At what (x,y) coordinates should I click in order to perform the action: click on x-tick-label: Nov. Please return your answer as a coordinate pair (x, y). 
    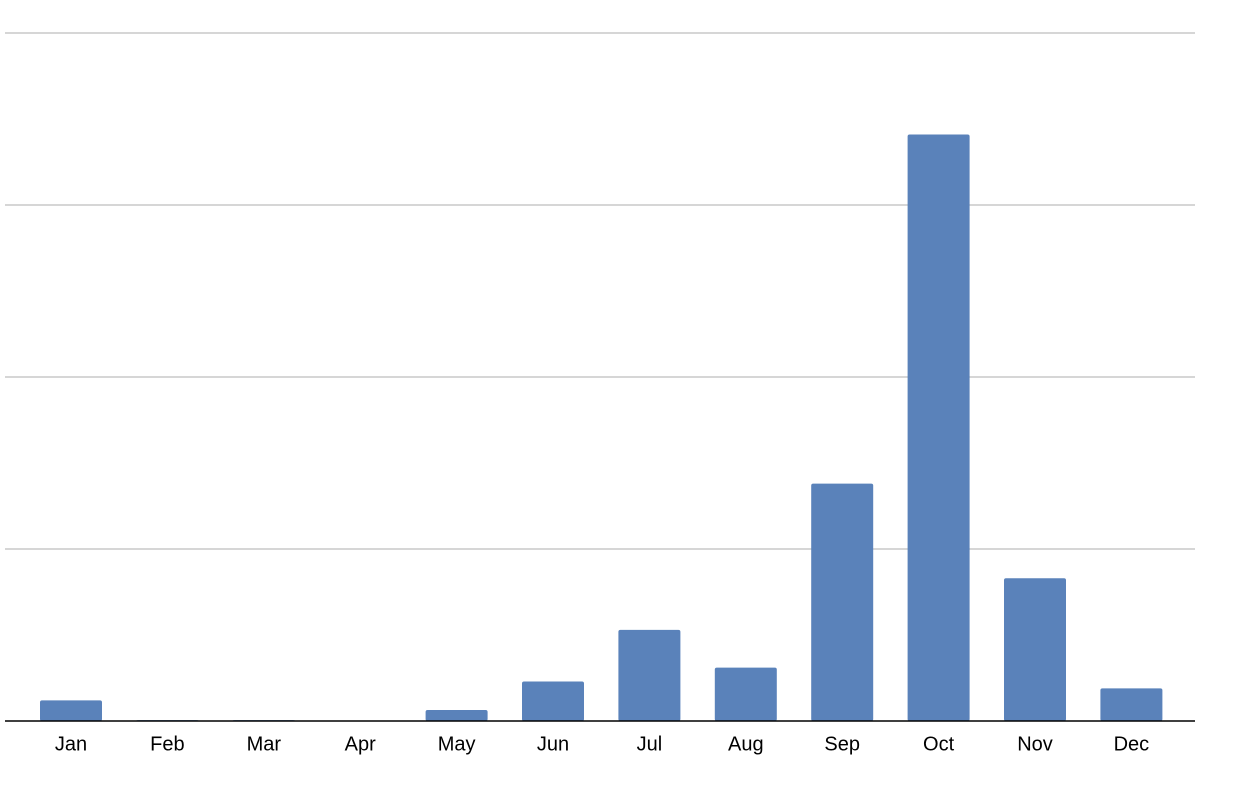
    Looking at the image, I should click on (1035, 744).